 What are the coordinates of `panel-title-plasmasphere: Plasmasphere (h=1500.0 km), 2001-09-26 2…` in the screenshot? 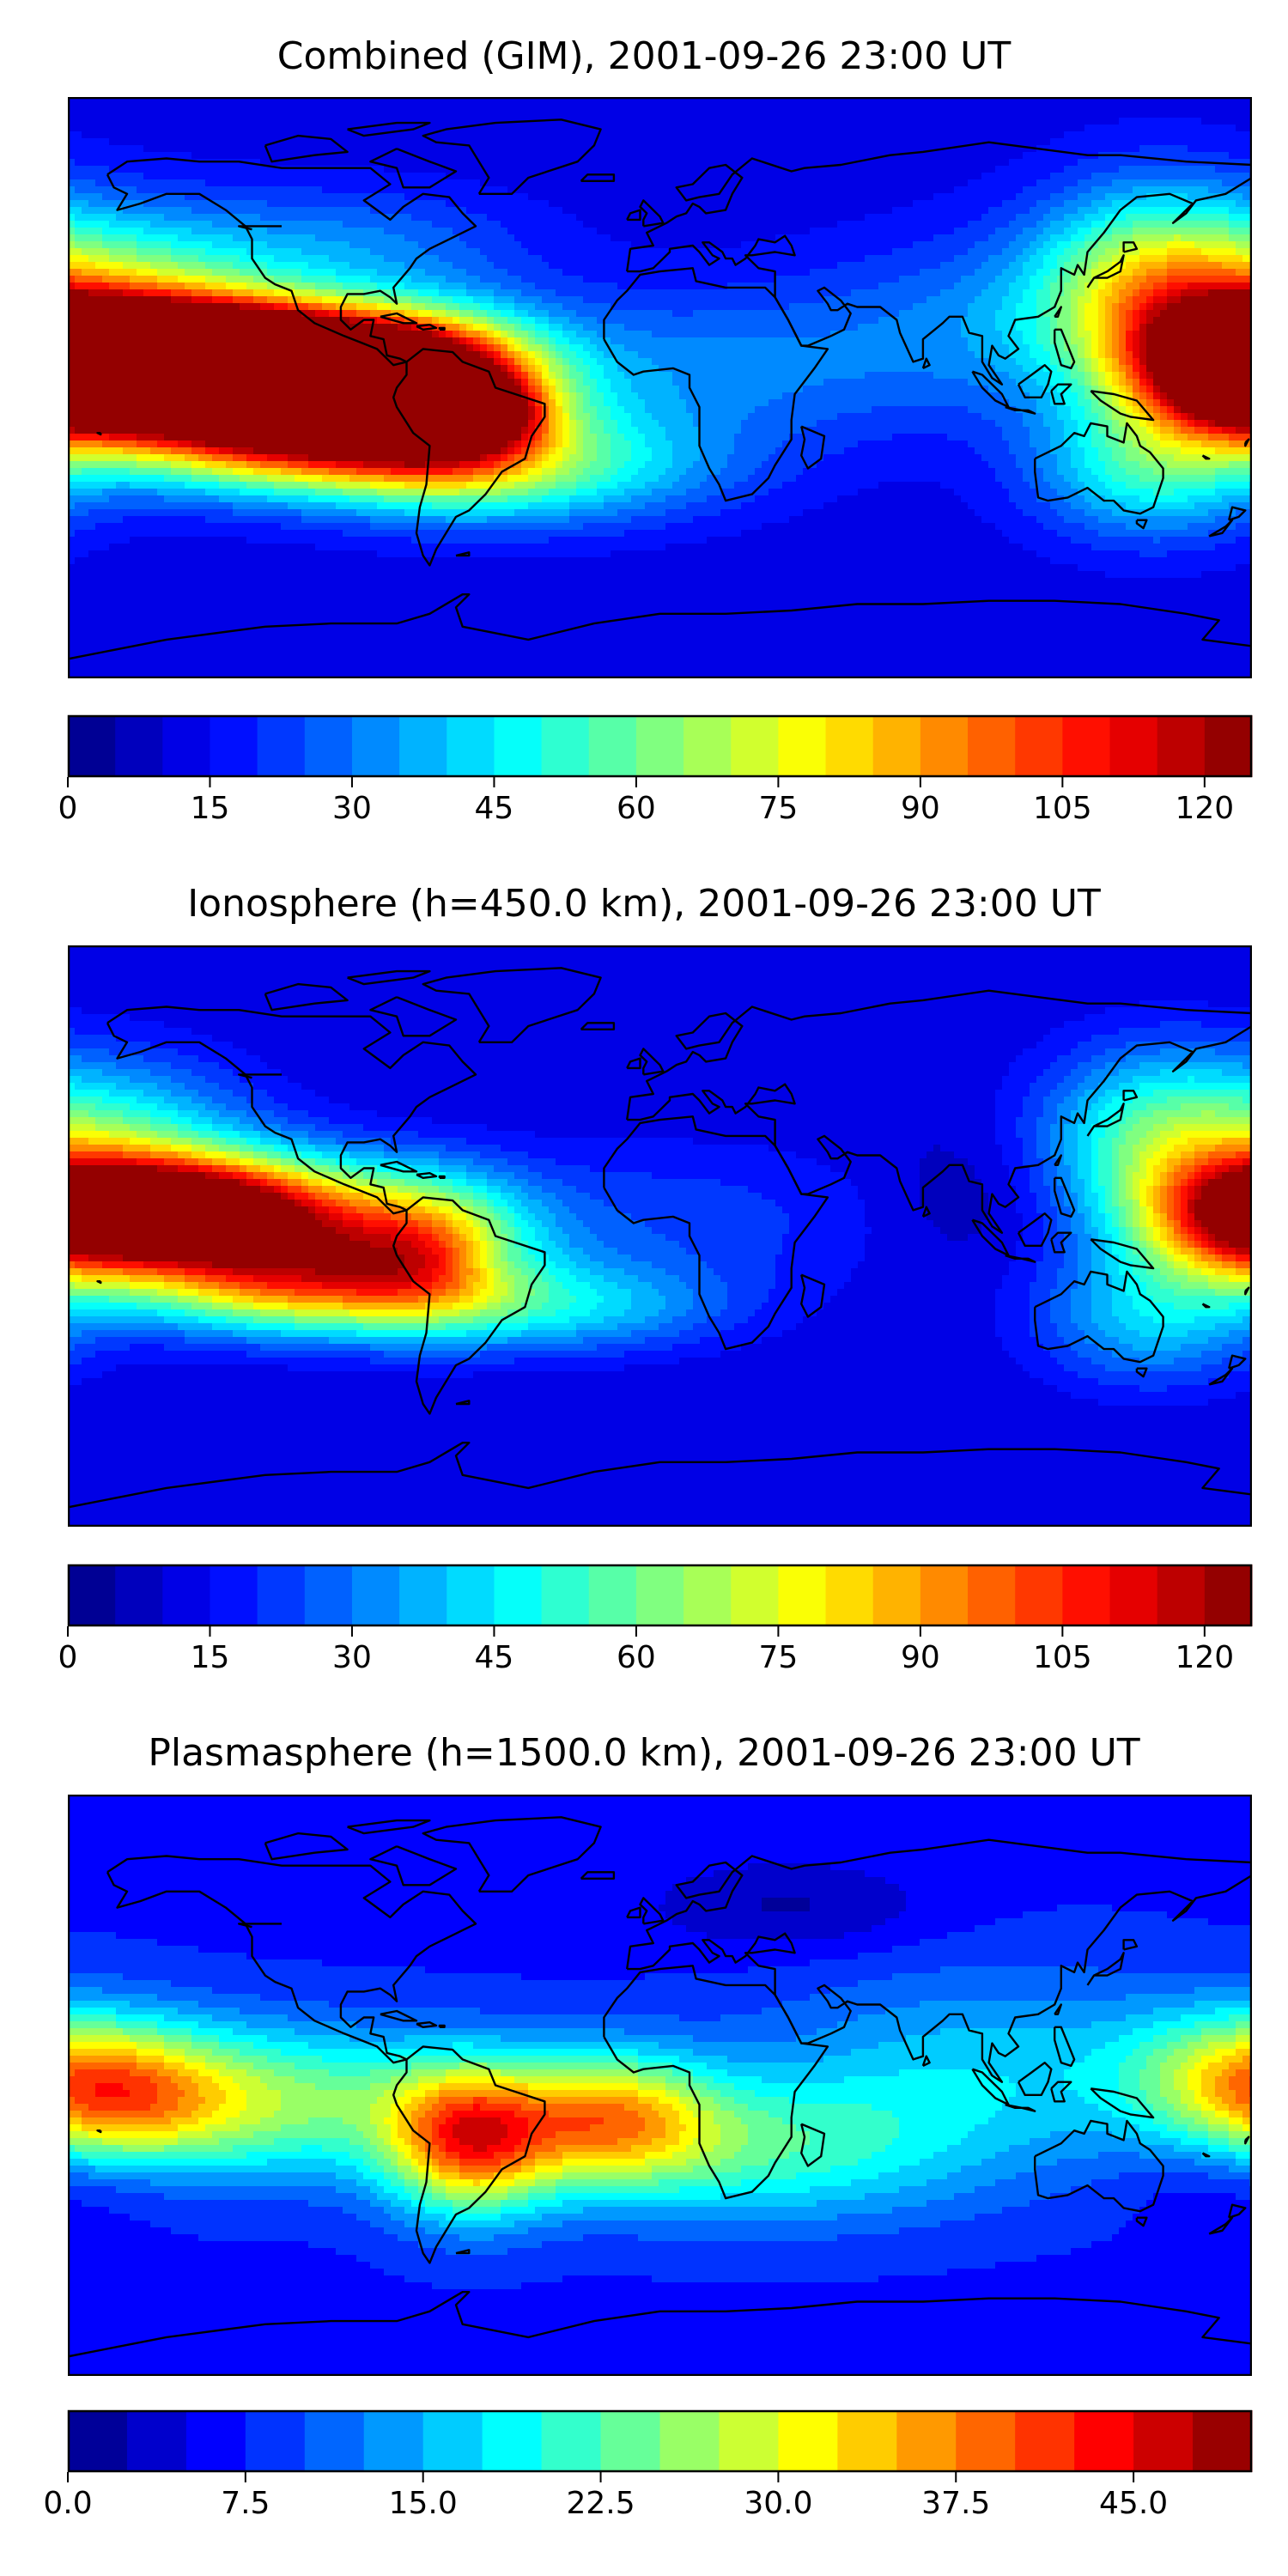 It's located at (644, 1753).